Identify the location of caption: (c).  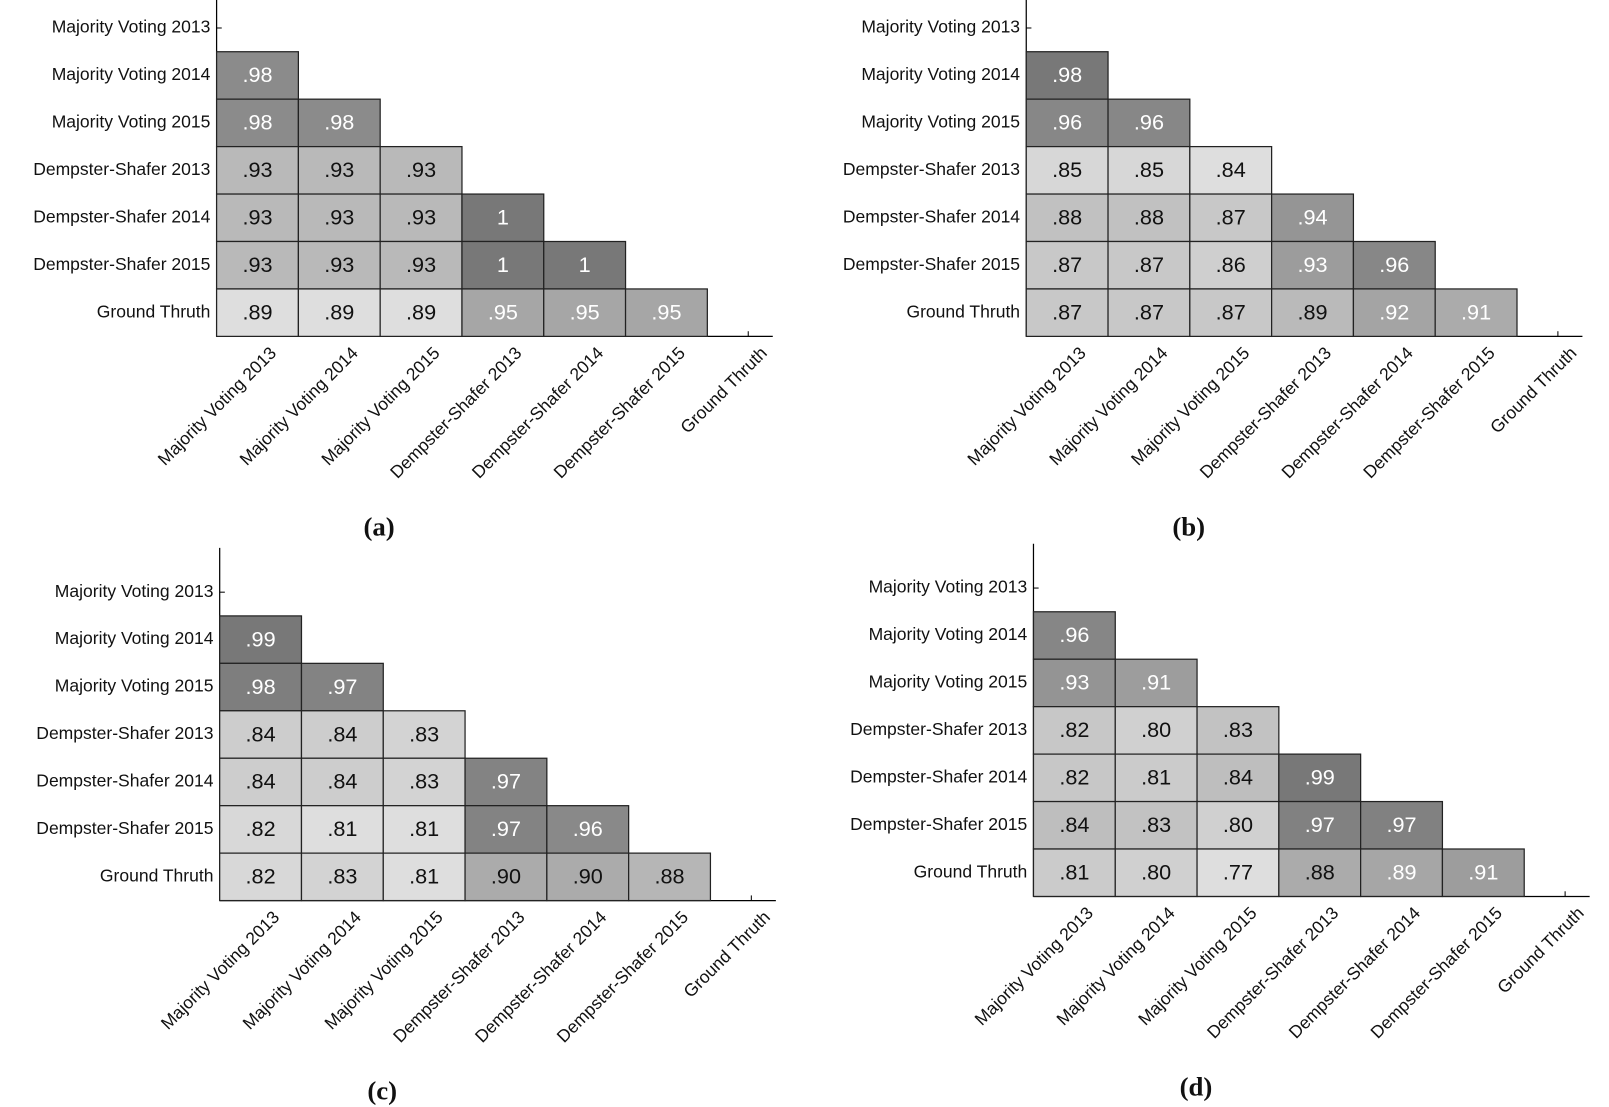
(382, 1091).